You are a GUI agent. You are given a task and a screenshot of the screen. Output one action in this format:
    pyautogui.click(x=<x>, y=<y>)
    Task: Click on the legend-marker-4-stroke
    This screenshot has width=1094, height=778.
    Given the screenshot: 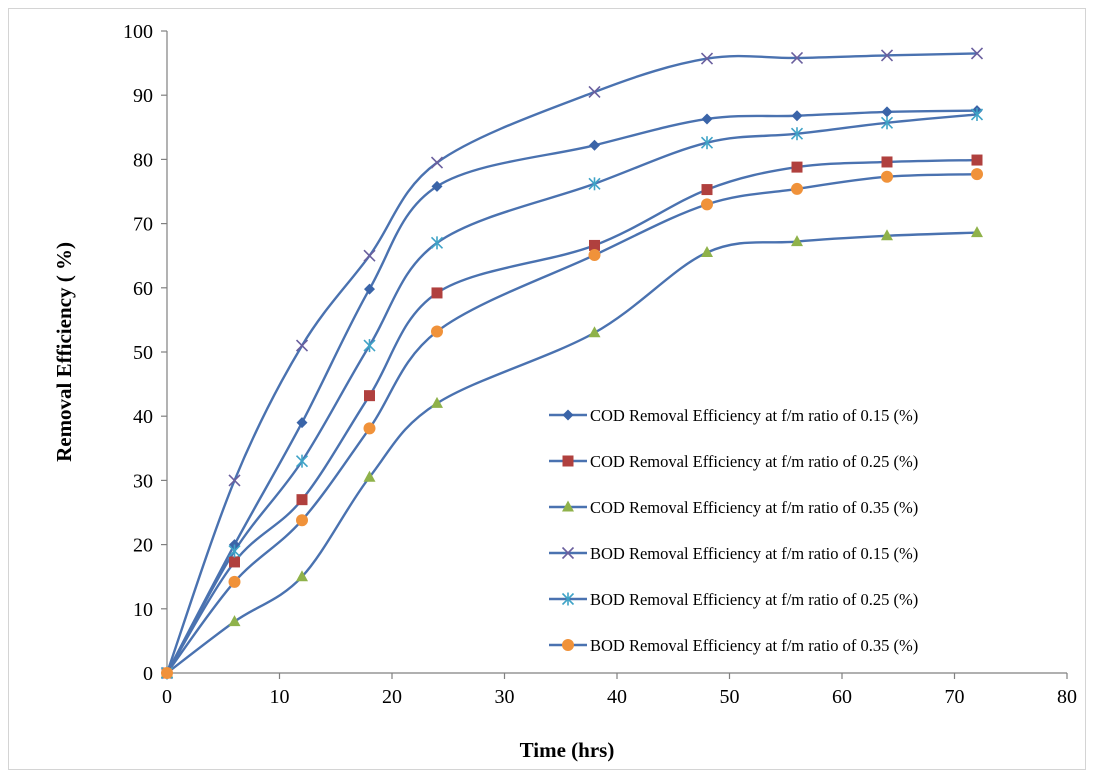 What is the action you would take?
    pyautogui.click(x=568, y=553)
    